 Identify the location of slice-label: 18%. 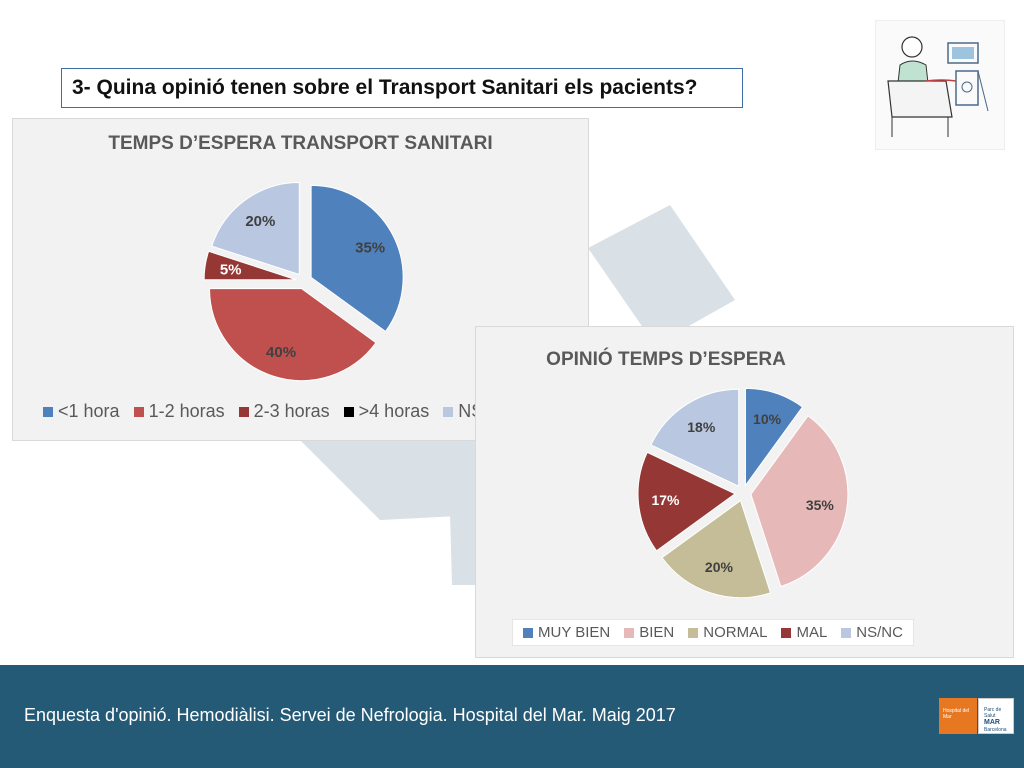
(701, 427).